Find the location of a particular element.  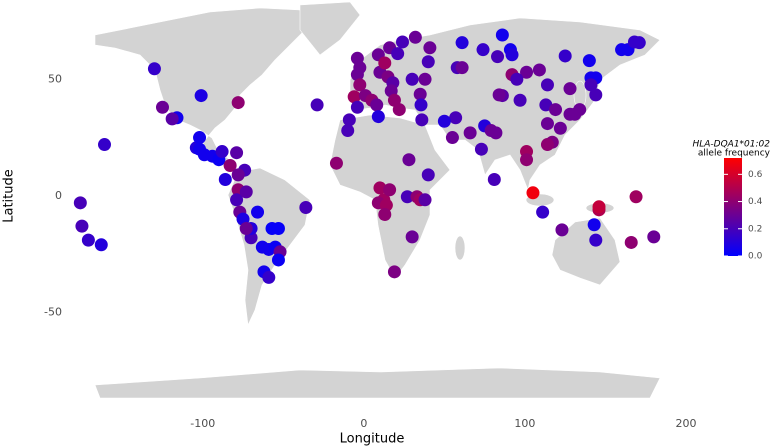

antarctica is located at coordinates (377, 383).